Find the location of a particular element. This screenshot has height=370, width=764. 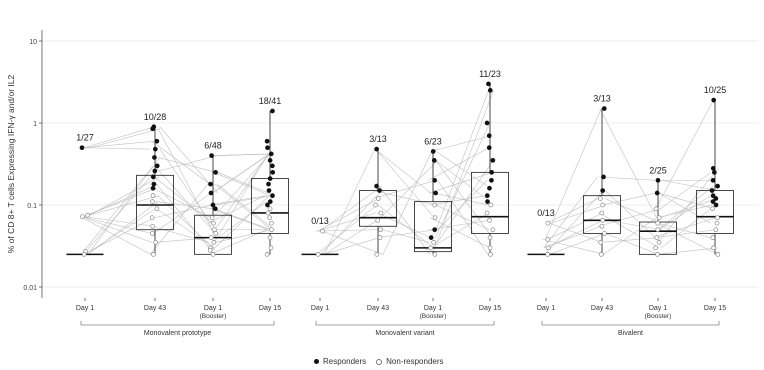

group-label: Monovalent variant is located at coordinates (404, 333).